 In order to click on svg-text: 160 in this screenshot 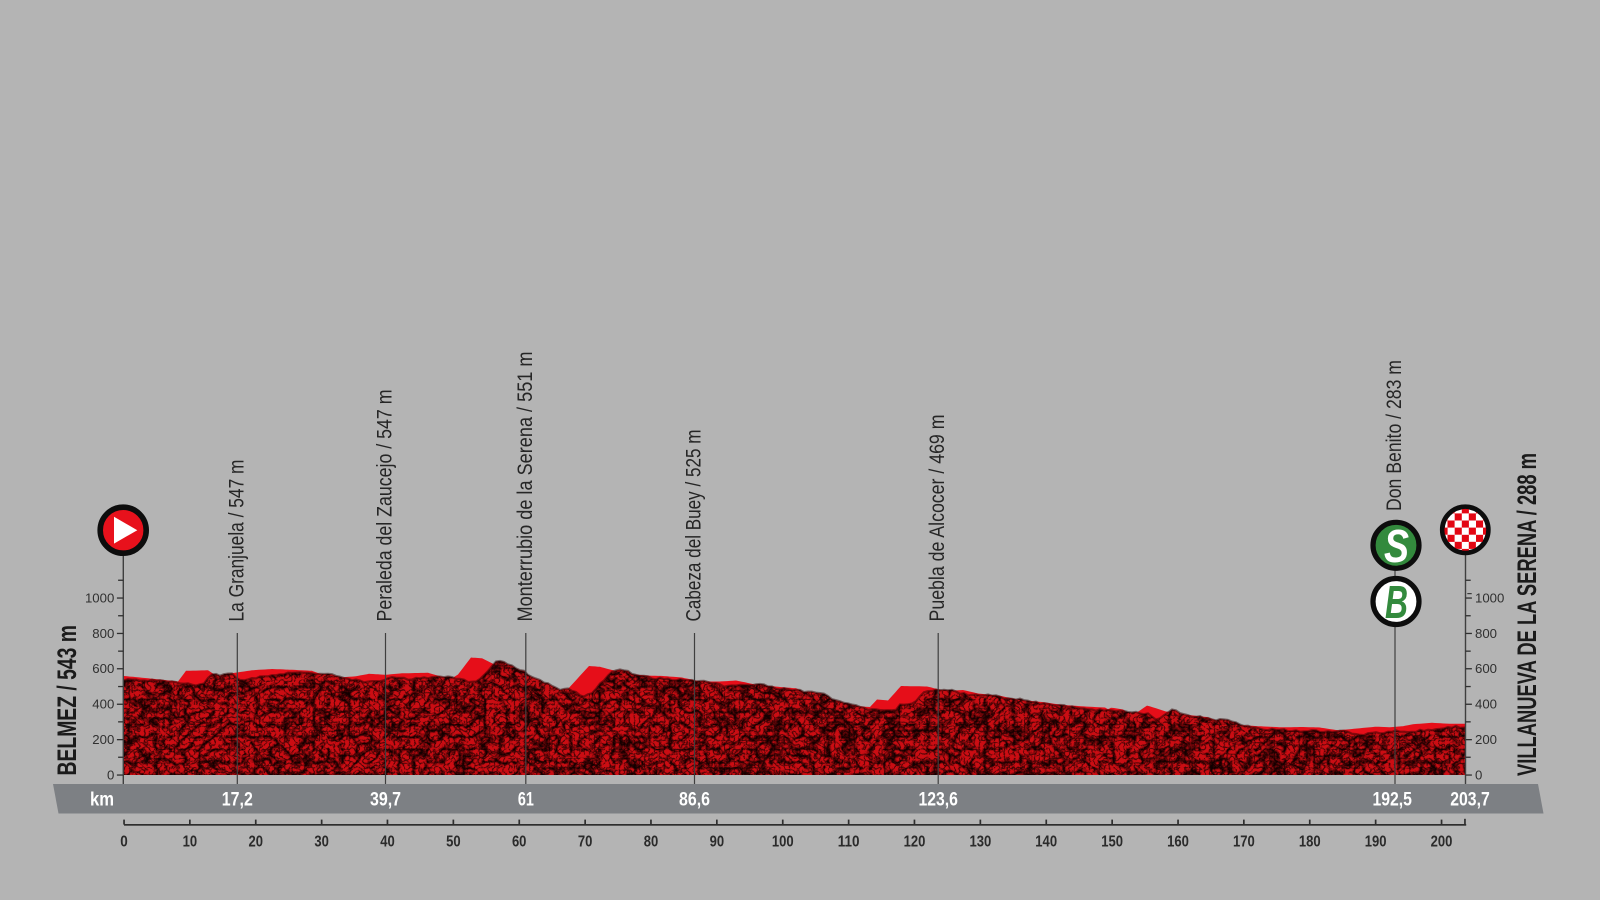, I will do `click(1178, 842)`.